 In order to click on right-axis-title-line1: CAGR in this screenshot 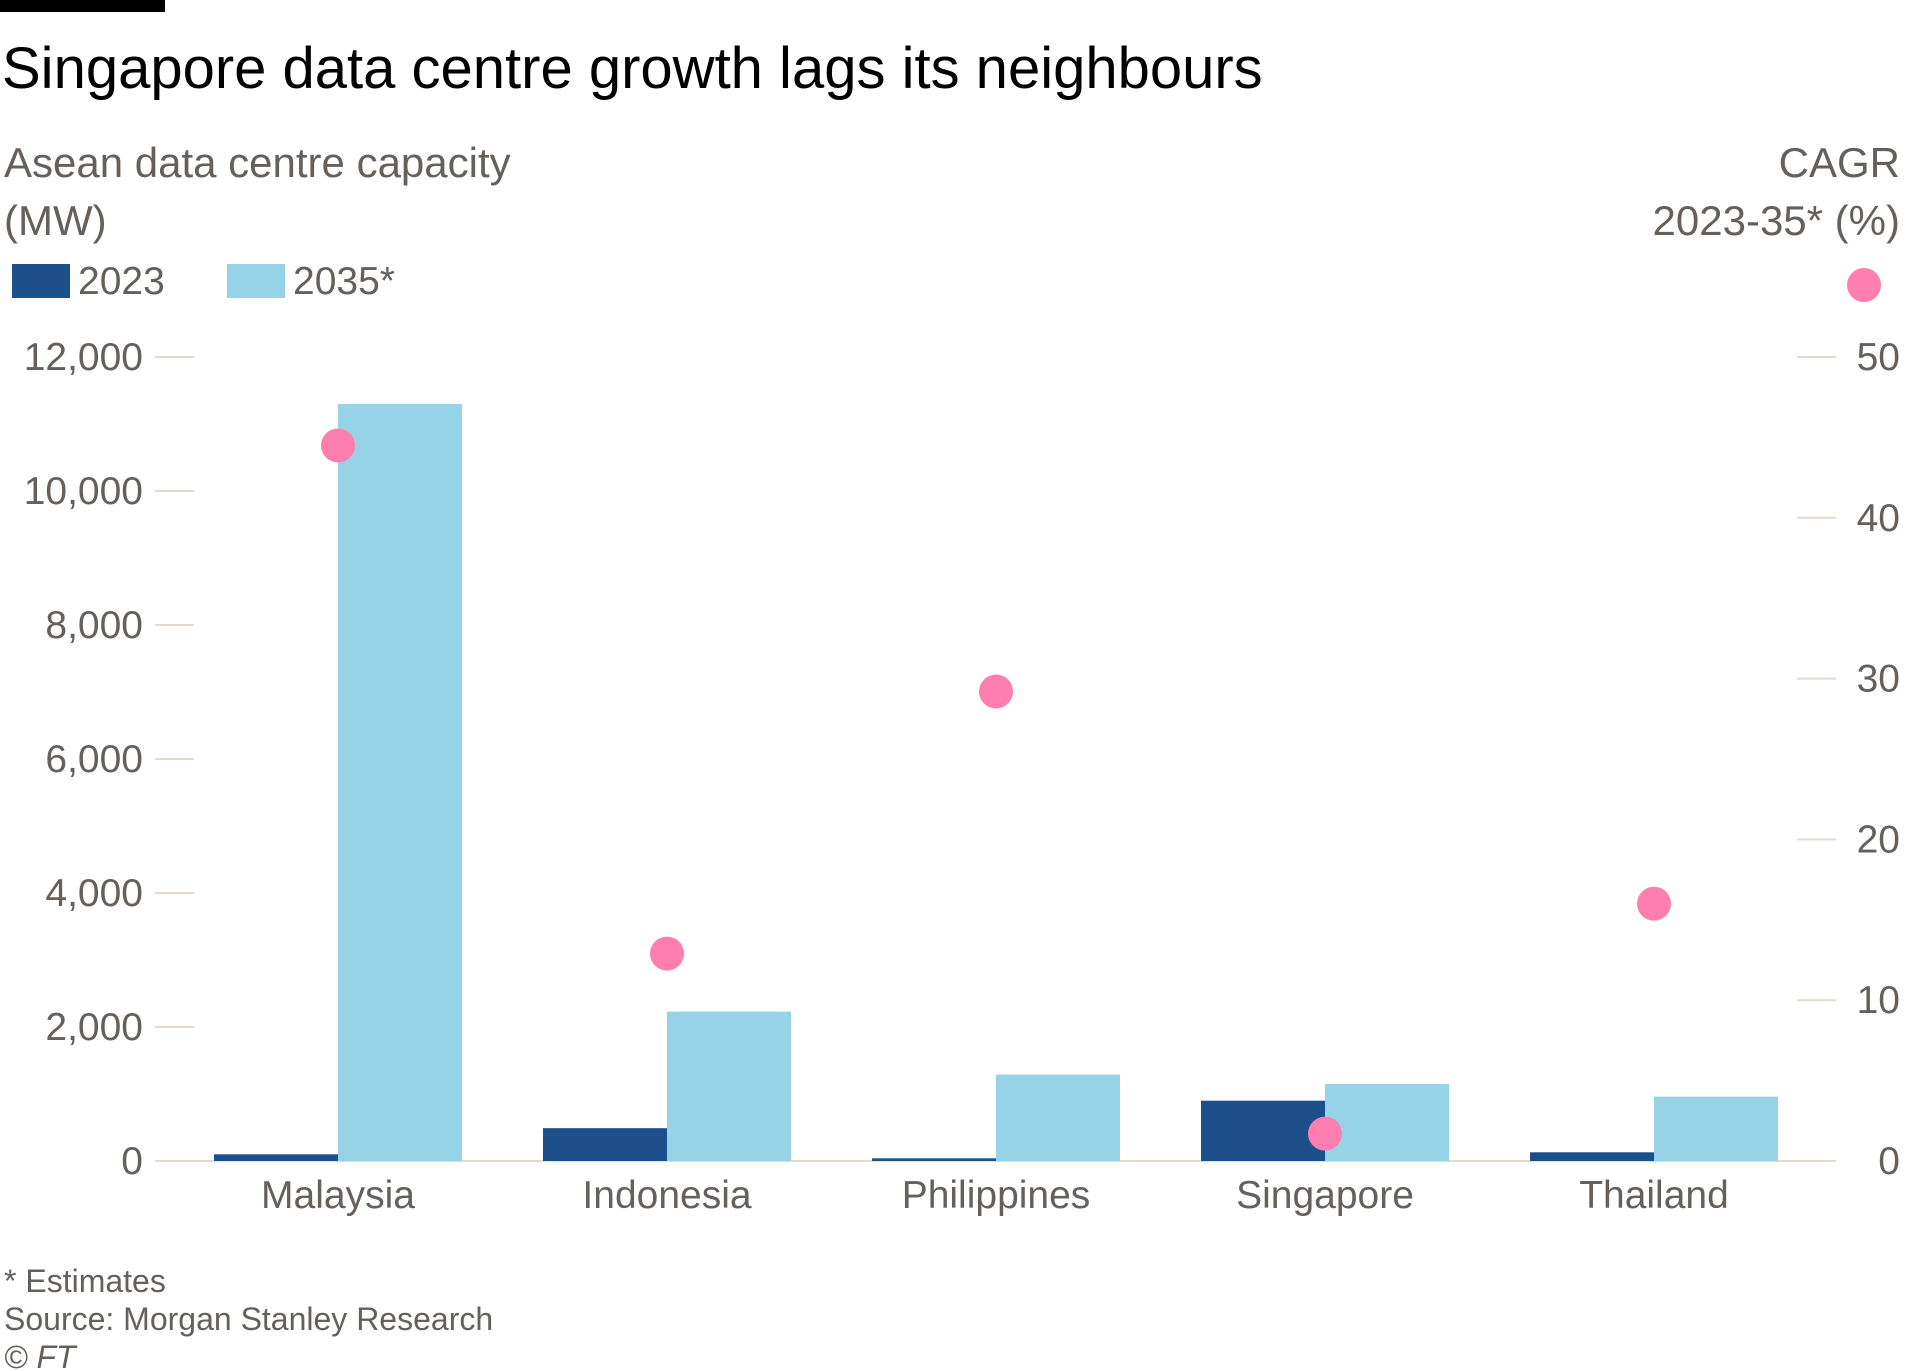, I will do `click(1839, 162)`.